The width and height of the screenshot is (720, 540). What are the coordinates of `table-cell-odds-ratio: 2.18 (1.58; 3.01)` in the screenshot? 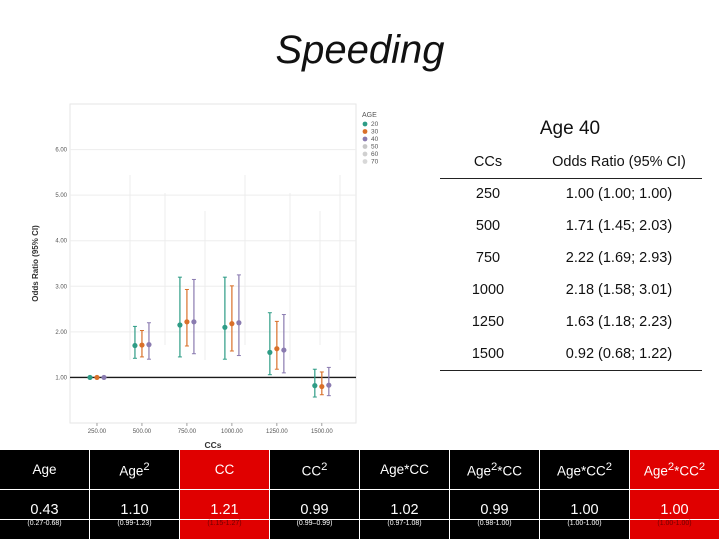 It's located at (619, 290).